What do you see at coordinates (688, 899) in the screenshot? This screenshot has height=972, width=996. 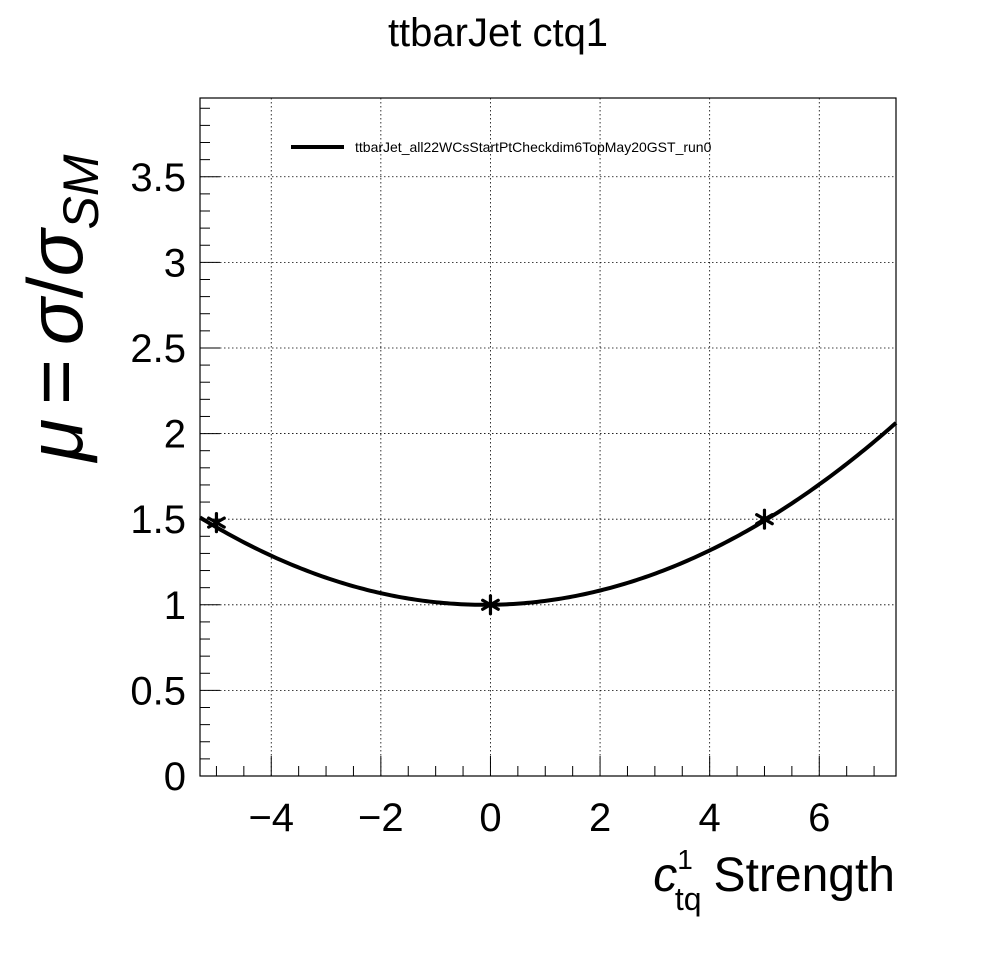 I see `x-axis-label-subscript: tq` at bounding box center [688, 899].